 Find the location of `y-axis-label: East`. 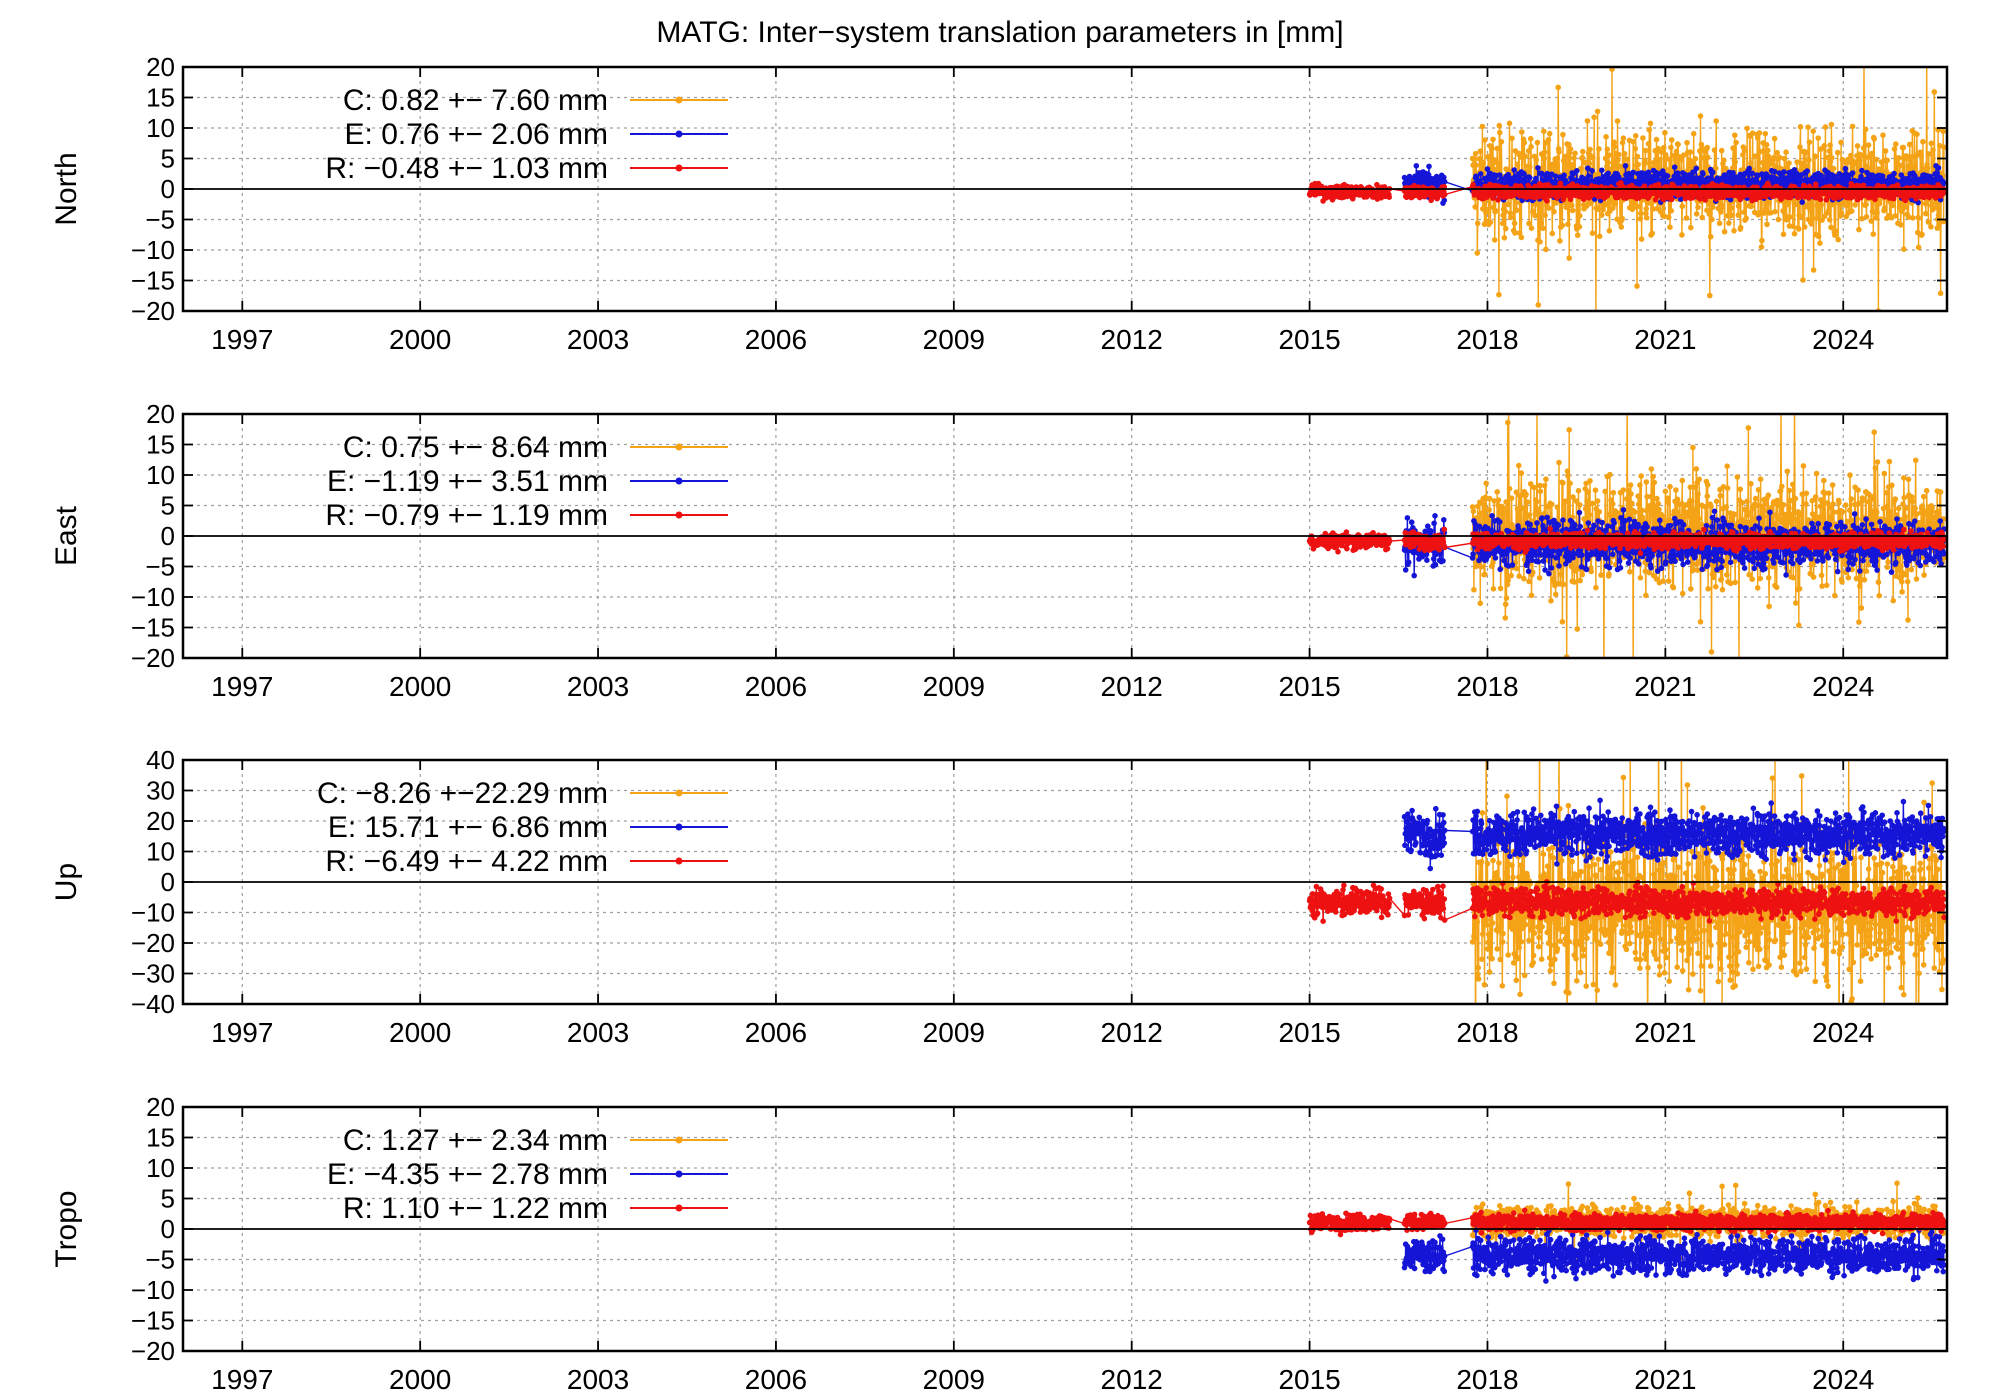

y-axis-label: East is located at coordinates (66, 535).